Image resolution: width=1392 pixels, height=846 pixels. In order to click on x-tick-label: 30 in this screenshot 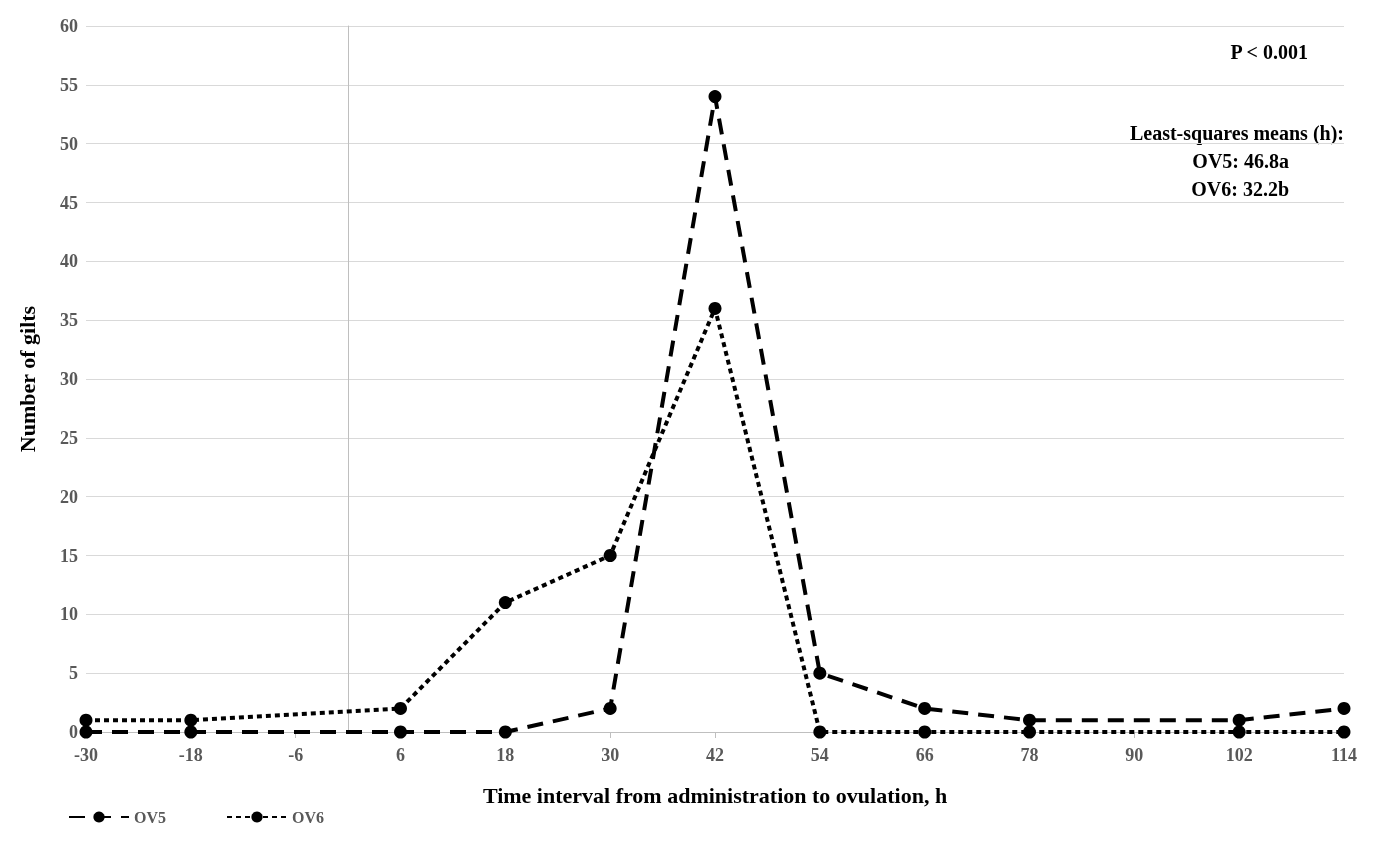, I will do `click(610, 755)`.